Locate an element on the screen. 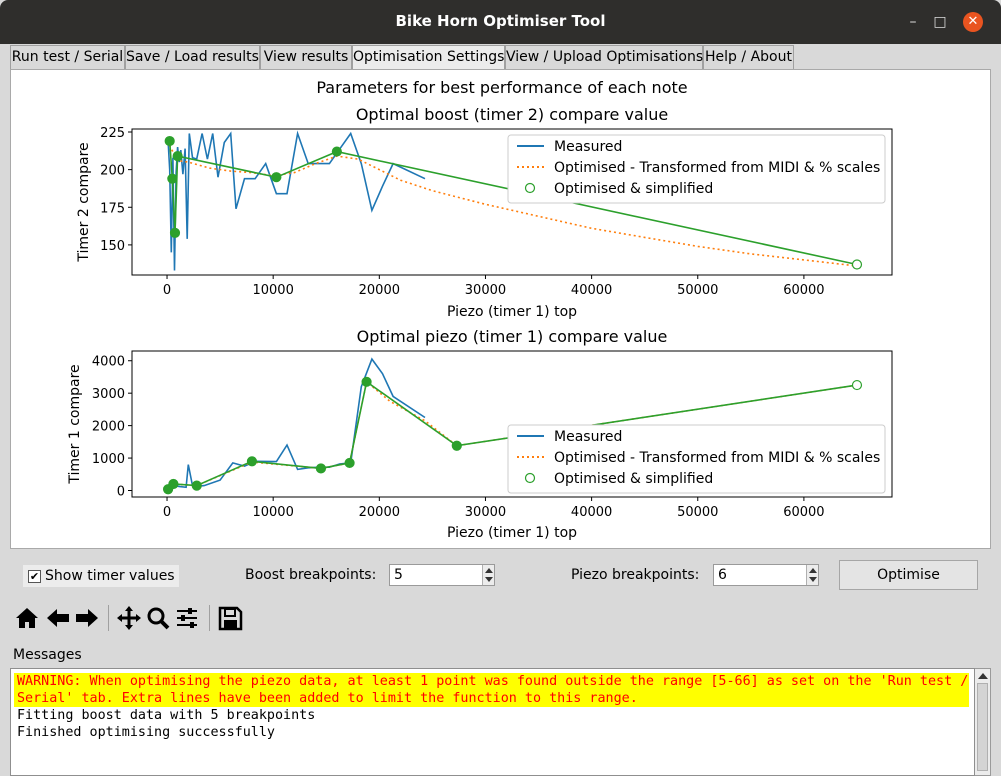  tab-view-upload-optimisations: View / Upload Optimisations is located at coordinates (604, 57).